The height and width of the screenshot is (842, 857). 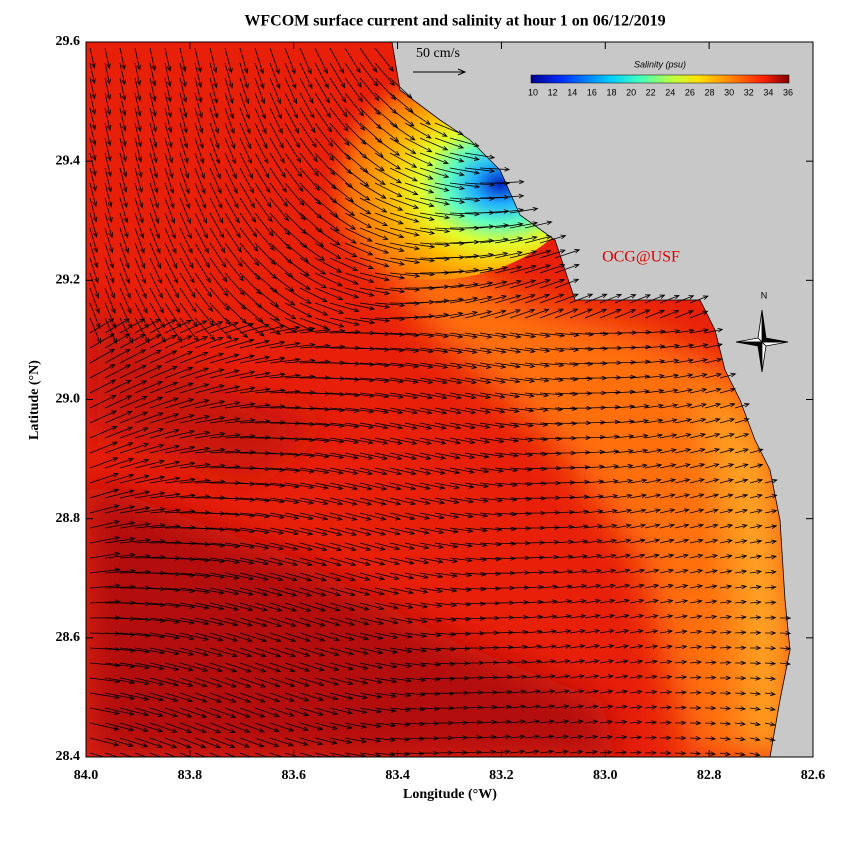 I want to click on y-tick-label: 29.4, so click(x=68, y=160).